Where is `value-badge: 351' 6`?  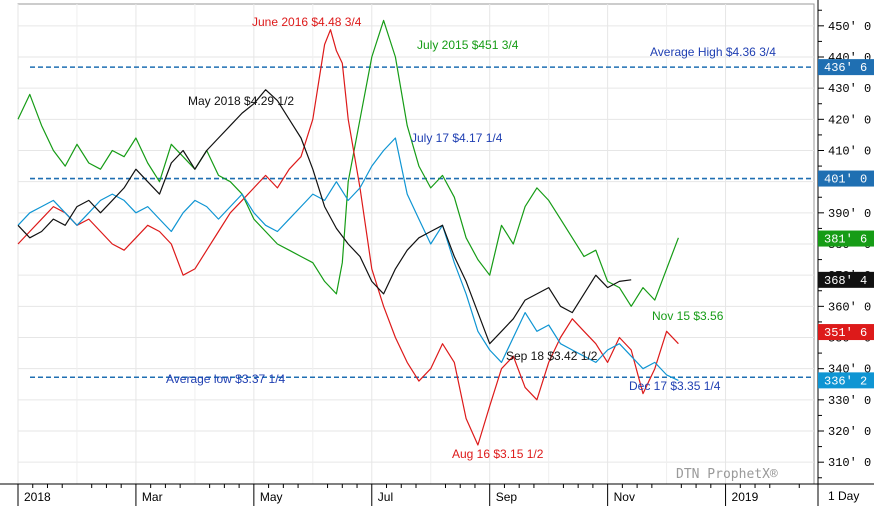 value-badge: 351' 6 is located at coordinates (846, 332).